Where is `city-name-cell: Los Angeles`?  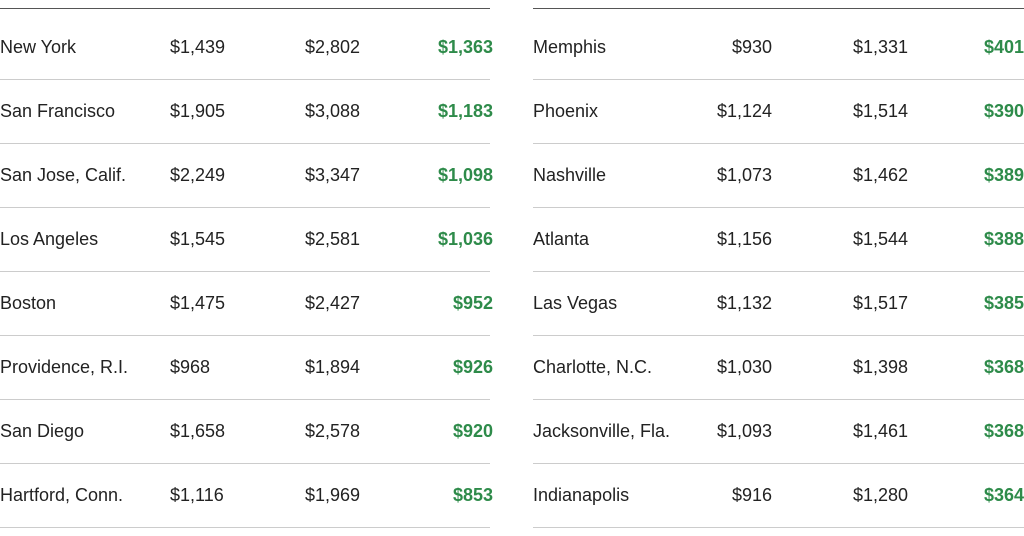
city-name-cell: Los Angeles is located at coordinates (49, 239).